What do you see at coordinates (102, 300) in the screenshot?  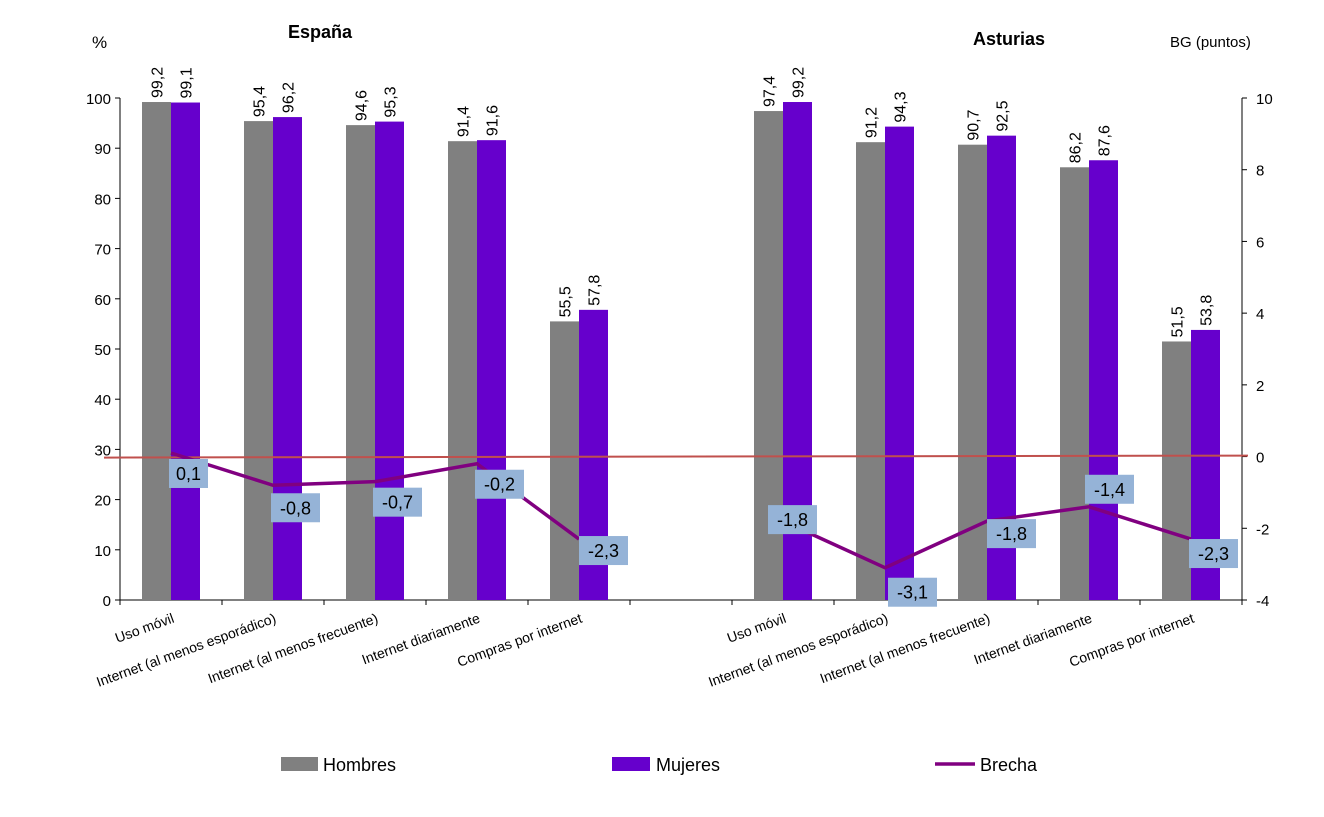 I see `y-left-tick-label: 60` at bounding box center [102, 300].